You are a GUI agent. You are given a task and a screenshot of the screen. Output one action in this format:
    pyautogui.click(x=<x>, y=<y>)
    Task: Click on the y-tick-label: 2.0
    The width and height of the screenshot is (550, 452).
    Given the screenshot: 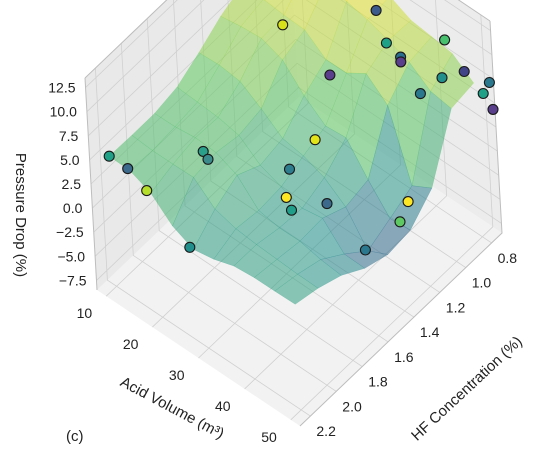 What is the action you would take?
    pyautogui.click(x=352, y=406)
    